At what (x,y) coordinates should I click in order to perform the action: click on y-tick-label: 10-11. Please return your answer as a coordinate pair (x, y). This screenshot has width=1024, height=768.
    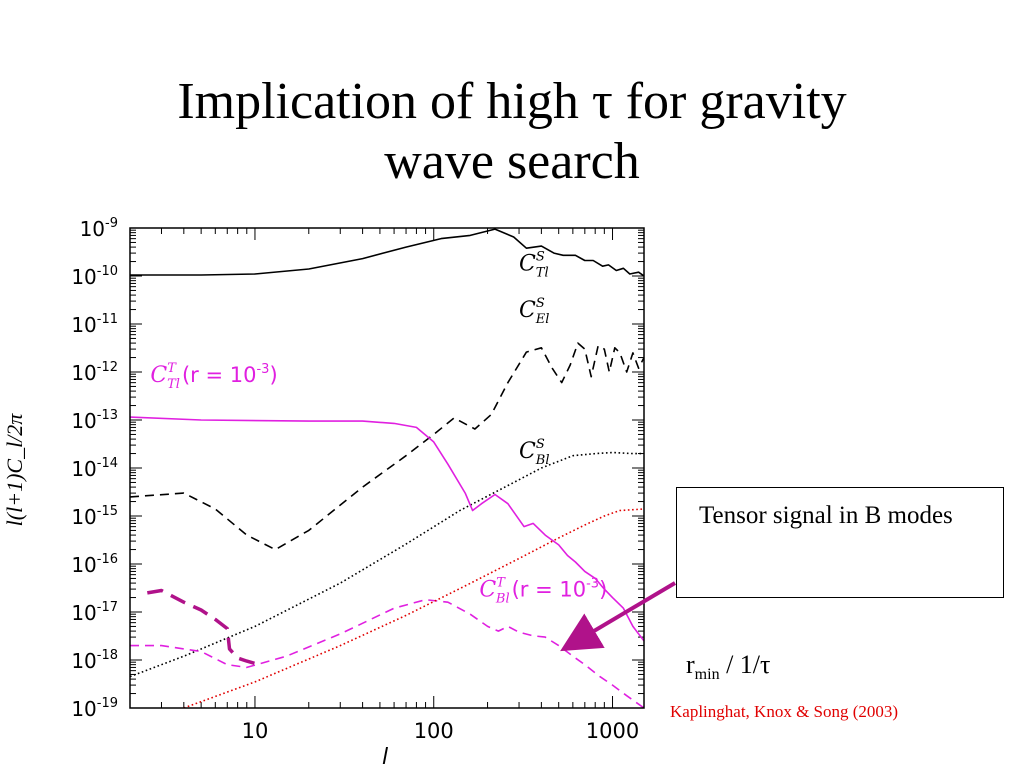
    Looking at the image, I should click on (94, 324).